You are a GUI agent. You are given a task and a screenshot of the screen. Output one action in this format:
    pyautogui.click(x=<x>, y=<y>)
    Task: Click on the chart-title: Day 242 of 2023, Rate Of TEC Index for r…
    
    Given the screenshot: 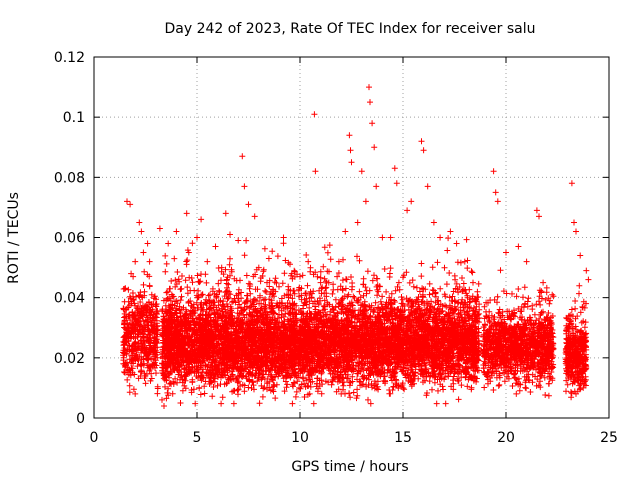 What is the action you would take?
    pyautogui.click(x=349, y=29)
    